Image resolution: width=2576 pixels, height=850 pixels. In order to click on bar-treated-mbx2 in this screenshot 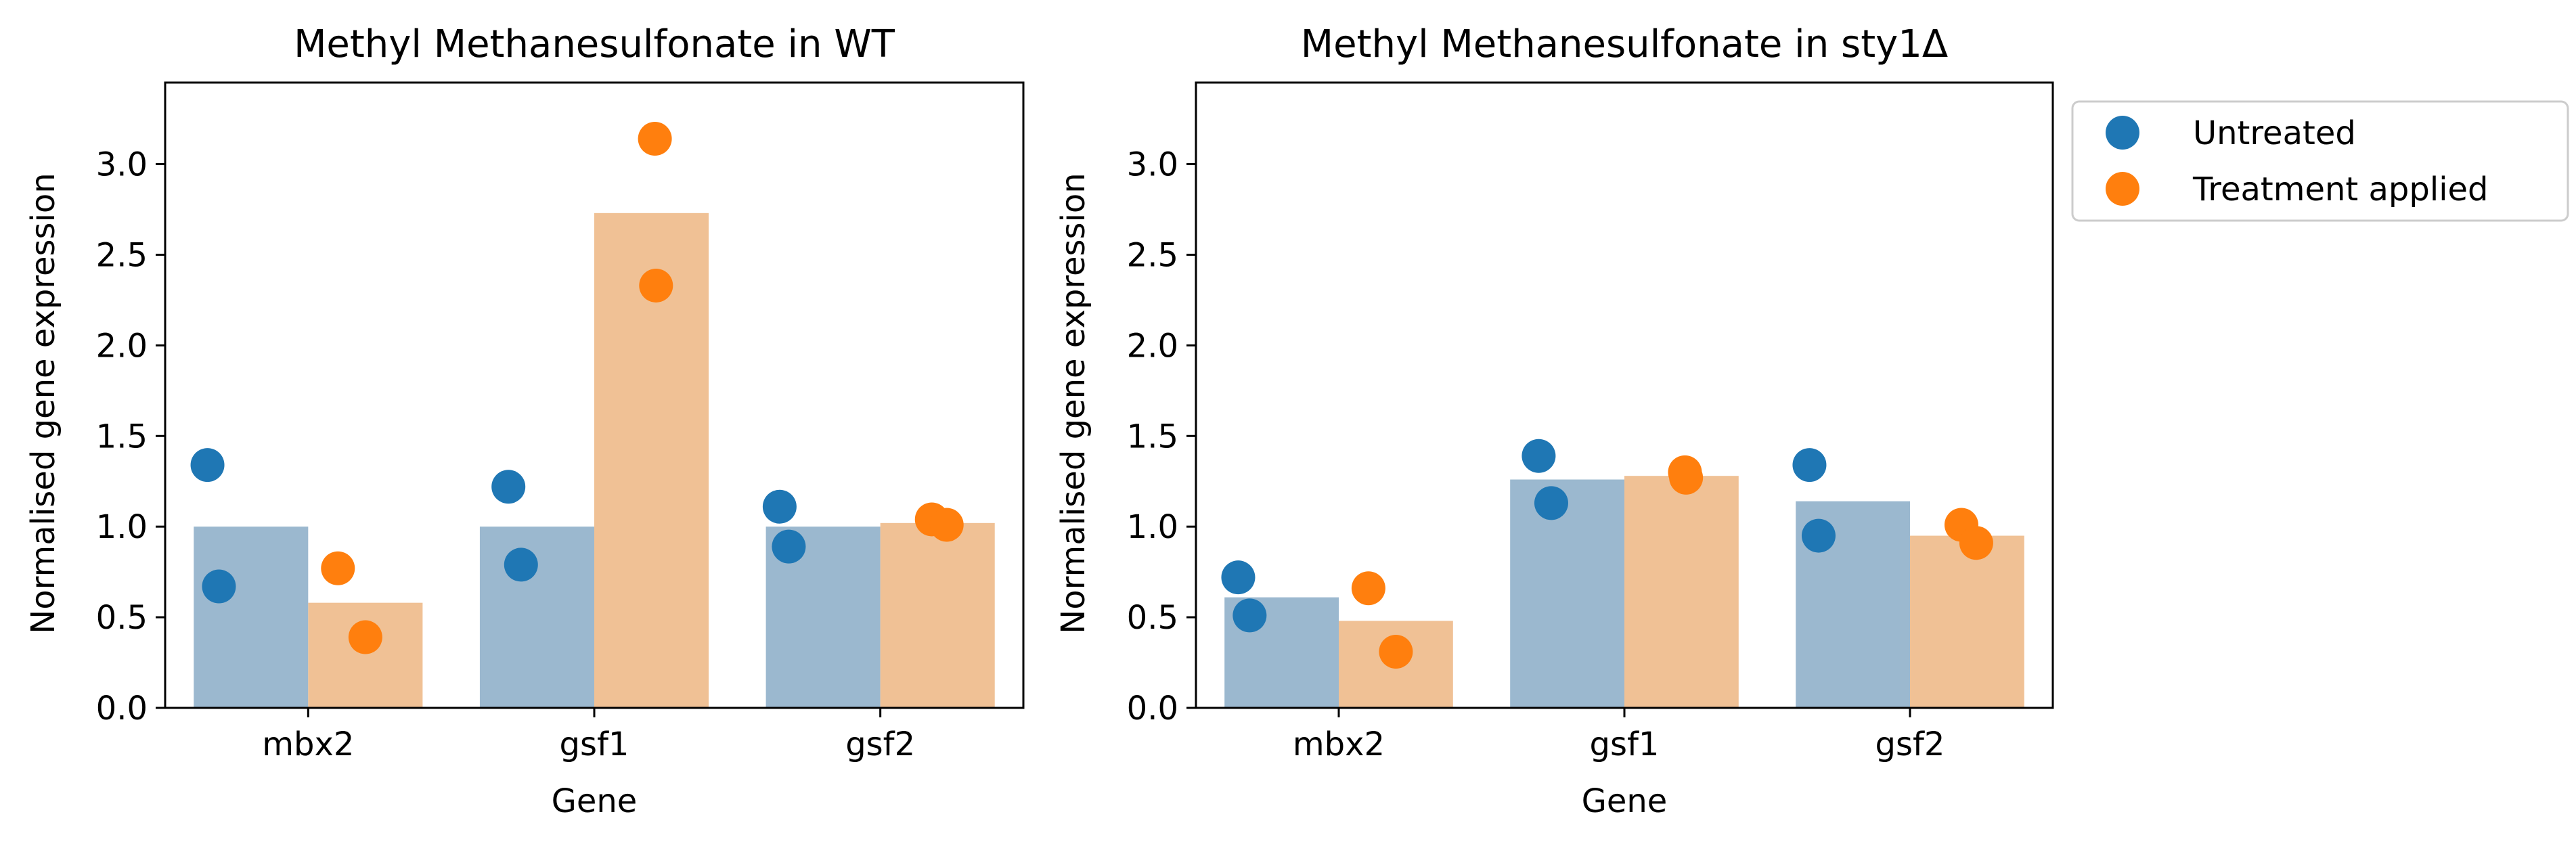, I will do `click(365, 655)`.